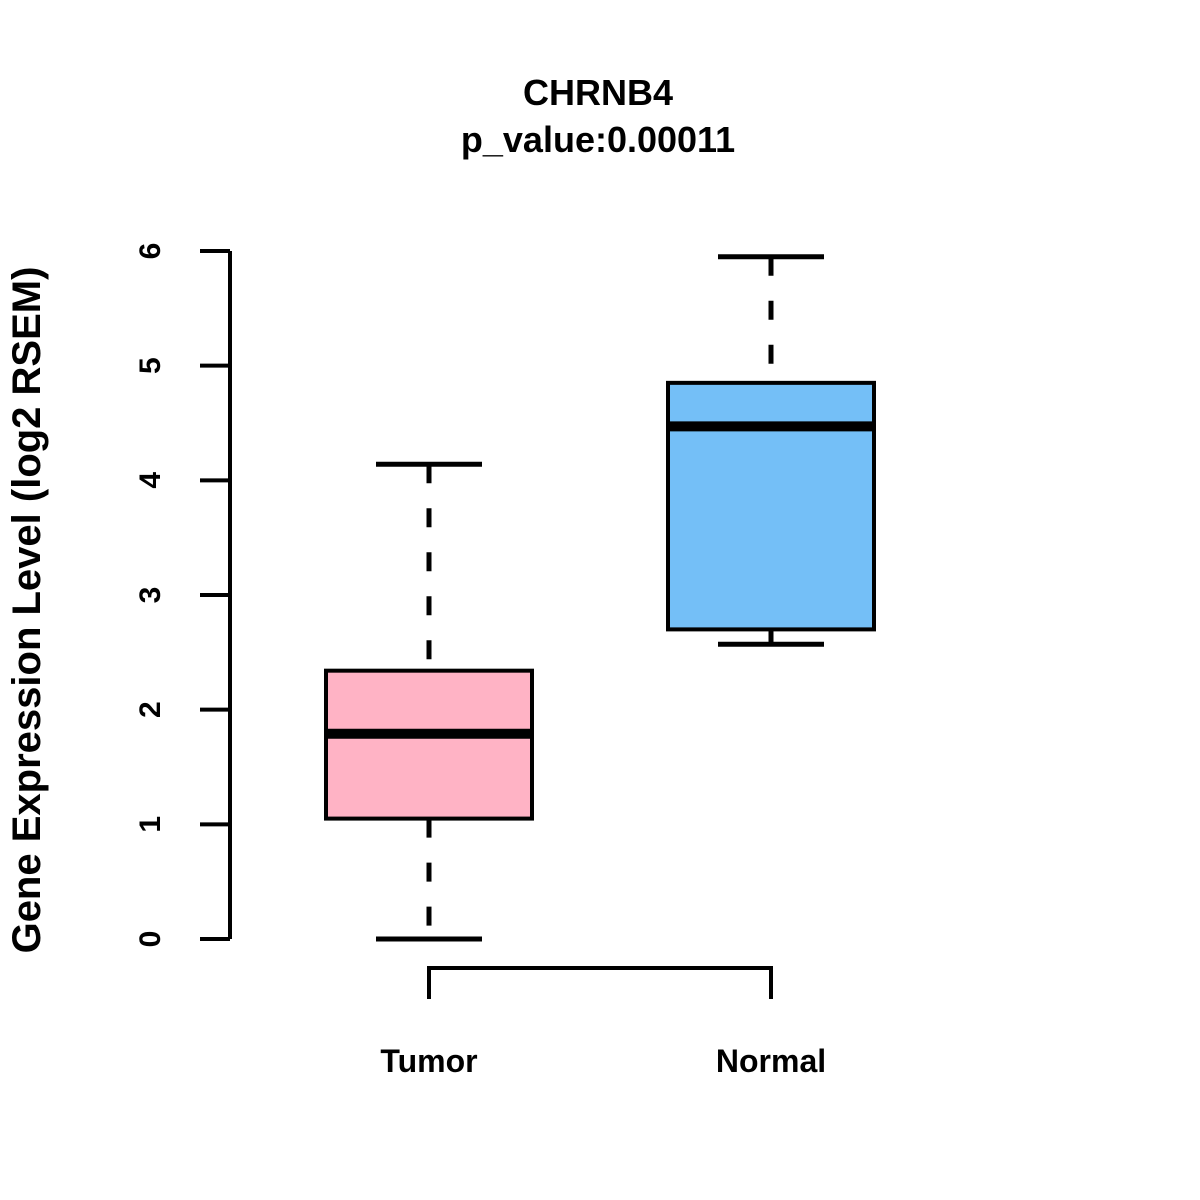 This screenshot has width=1200, height=1200. What do you see at coordinates (150, 824) in the screenshot?
I see `y-tick-label-1: 1` at bounding box center [150, 824].